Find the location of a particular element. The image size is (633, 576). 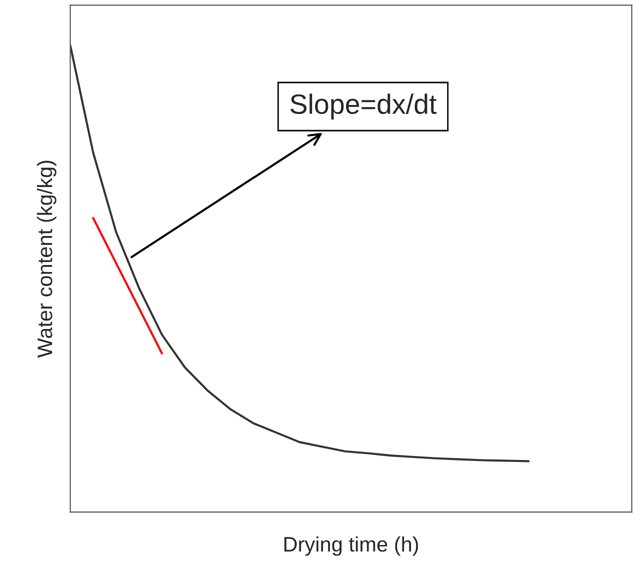

x-axis-title: Drying time (h) is located at coordinates (351, 546).